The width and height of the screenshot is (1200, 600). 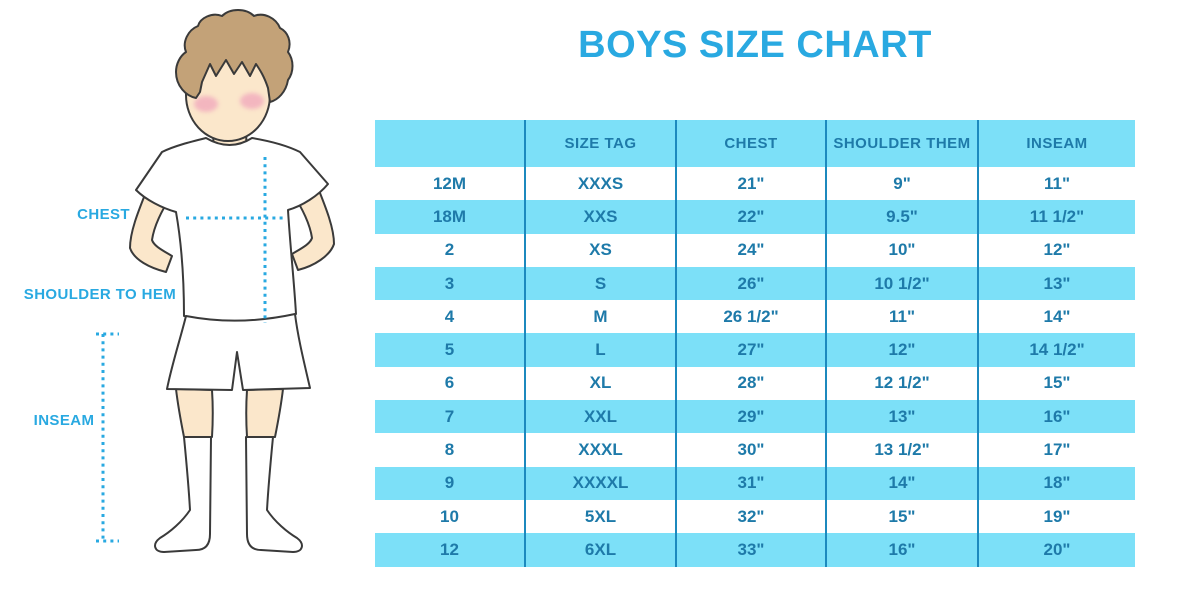 I want to click on table-cell: 24", so click(x=750, y=250).